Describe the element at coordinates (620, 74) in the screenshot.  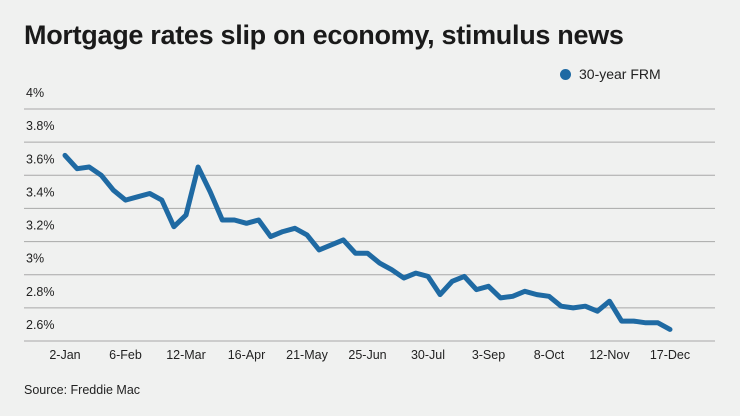
I see `legend-label: 30-year FRM` at that location.